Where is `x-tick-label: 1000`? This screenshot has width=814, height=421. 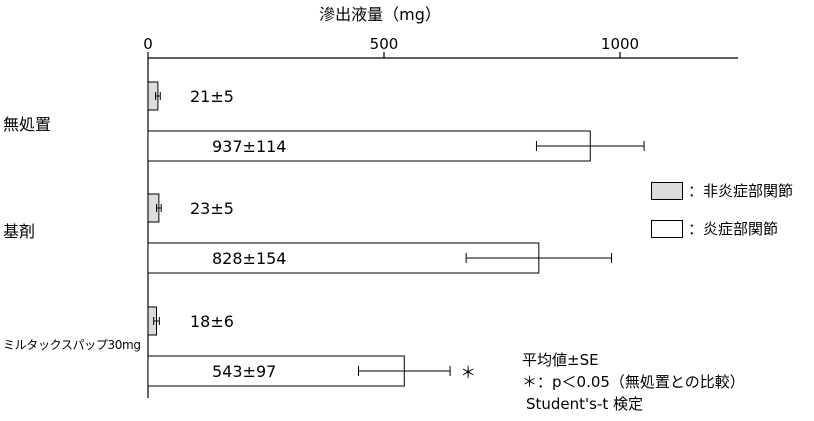
x-tick-label: 1000 is located at coordinates (620, 44).